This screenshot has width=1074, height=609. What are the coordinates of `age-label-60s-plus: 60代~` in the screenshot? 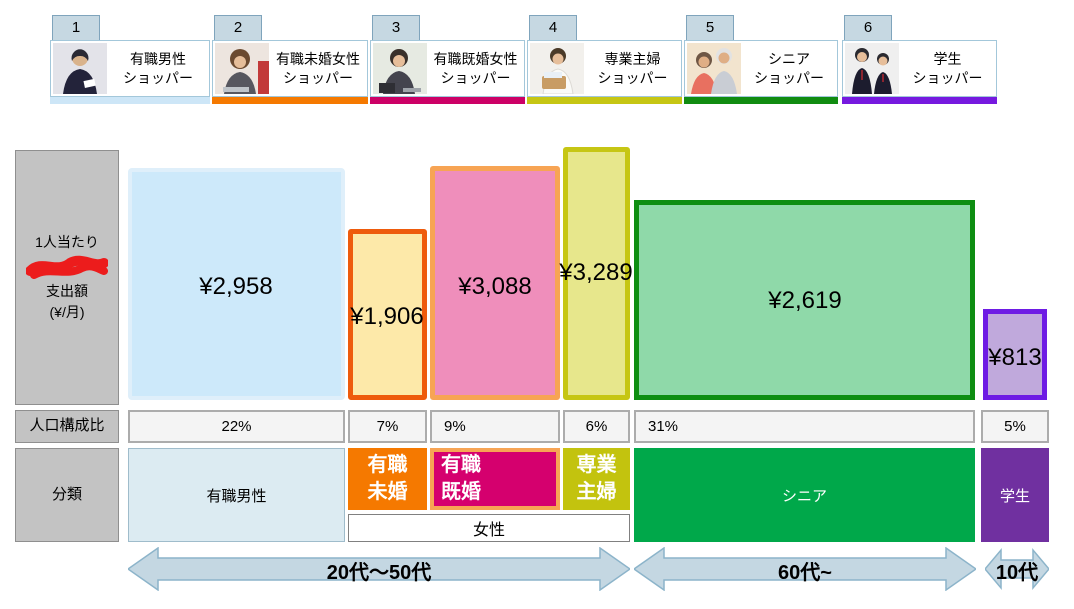 It's located at (805, 573).